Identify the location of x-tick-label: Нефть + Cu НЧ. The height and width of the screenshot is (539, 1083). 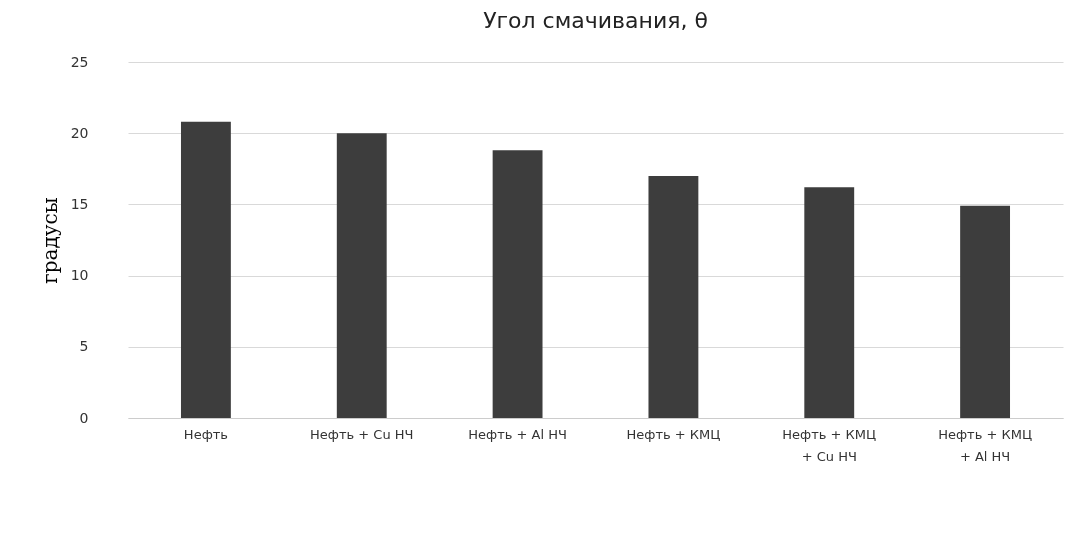
(362, 434).